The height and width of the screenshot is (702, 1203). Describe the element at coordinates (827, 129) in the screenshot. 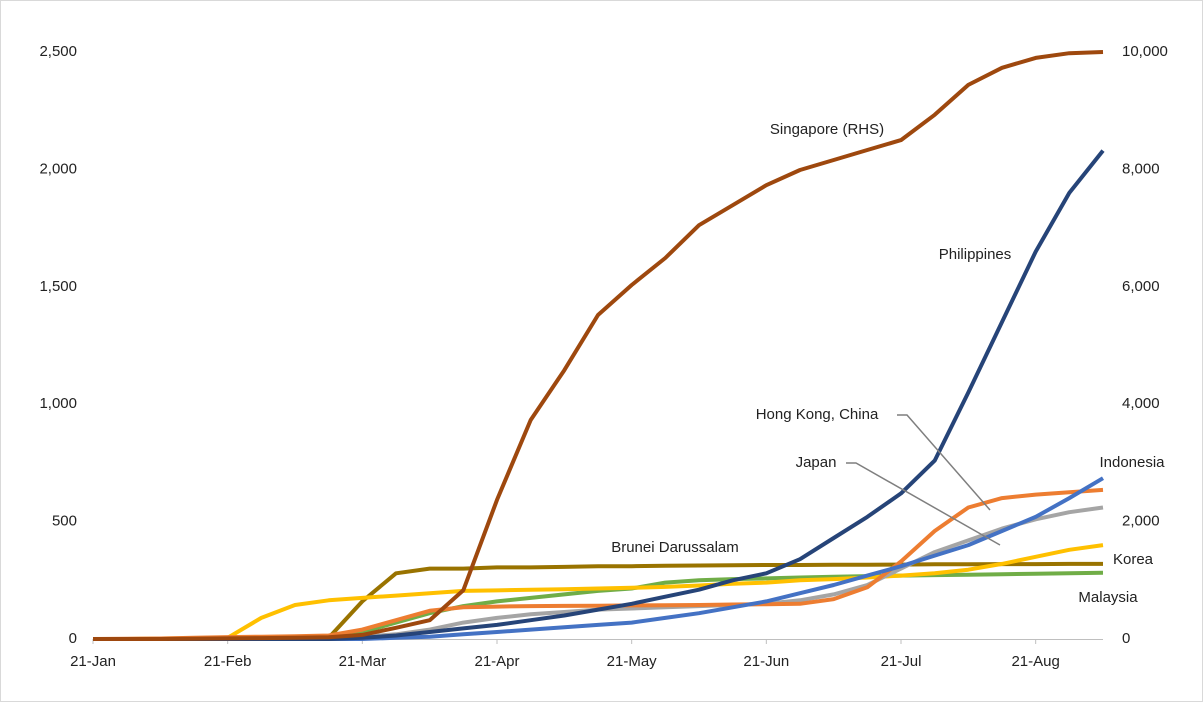

I see `series-label: Singapore (RHS)` at that location.